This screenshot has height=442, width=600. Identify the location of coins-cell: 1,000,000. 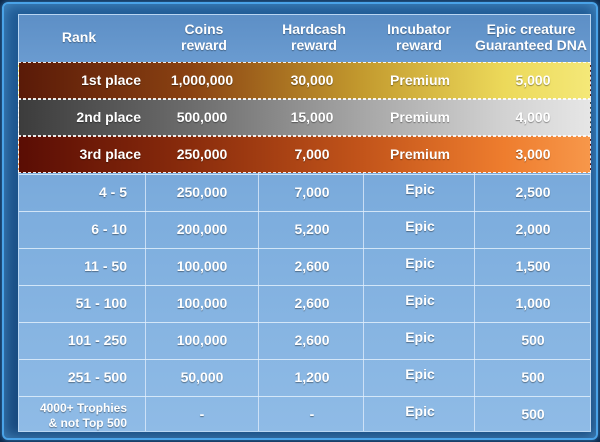
(202, 80).